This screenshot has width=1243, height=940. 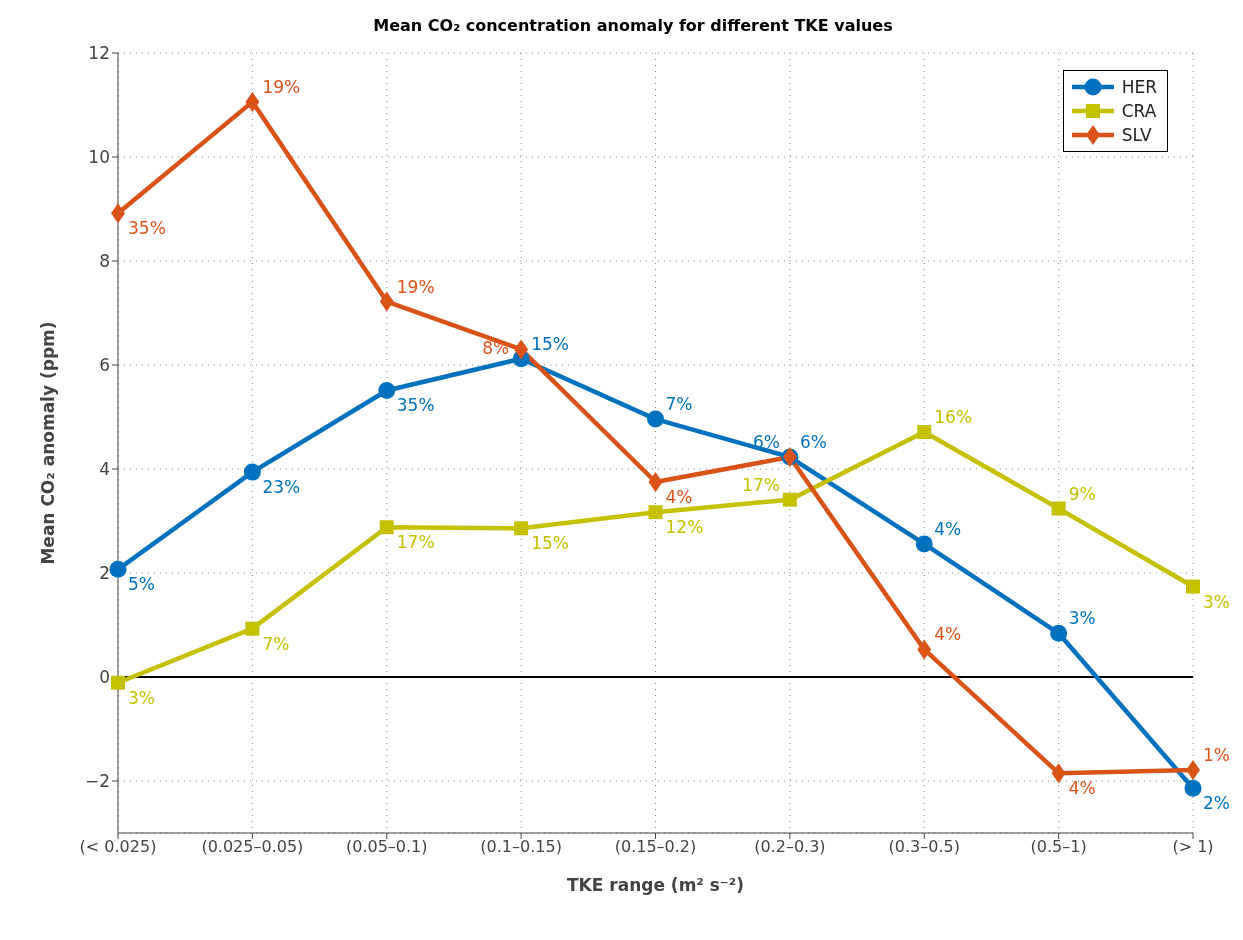 What do you see at coordinates (684, 527) in the screenshot?
I see `annotation: 12%` at bounding box center [684, 527].